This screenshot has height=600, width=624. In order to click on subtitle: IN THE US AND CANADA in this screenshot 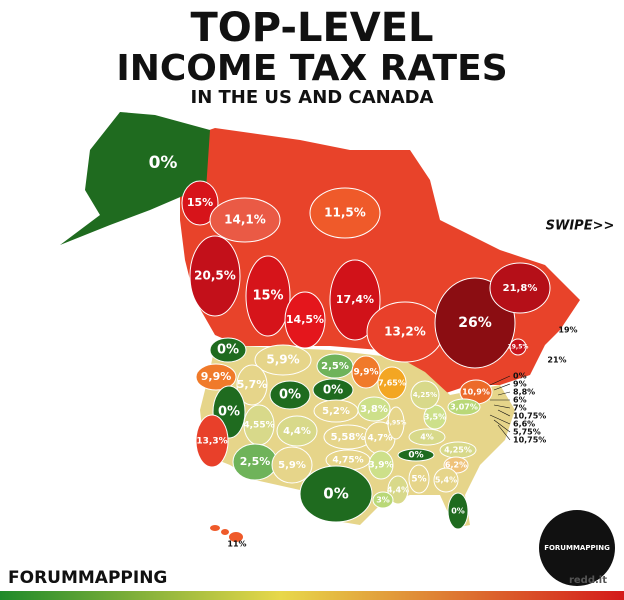, I will do `click(312, 97)`.